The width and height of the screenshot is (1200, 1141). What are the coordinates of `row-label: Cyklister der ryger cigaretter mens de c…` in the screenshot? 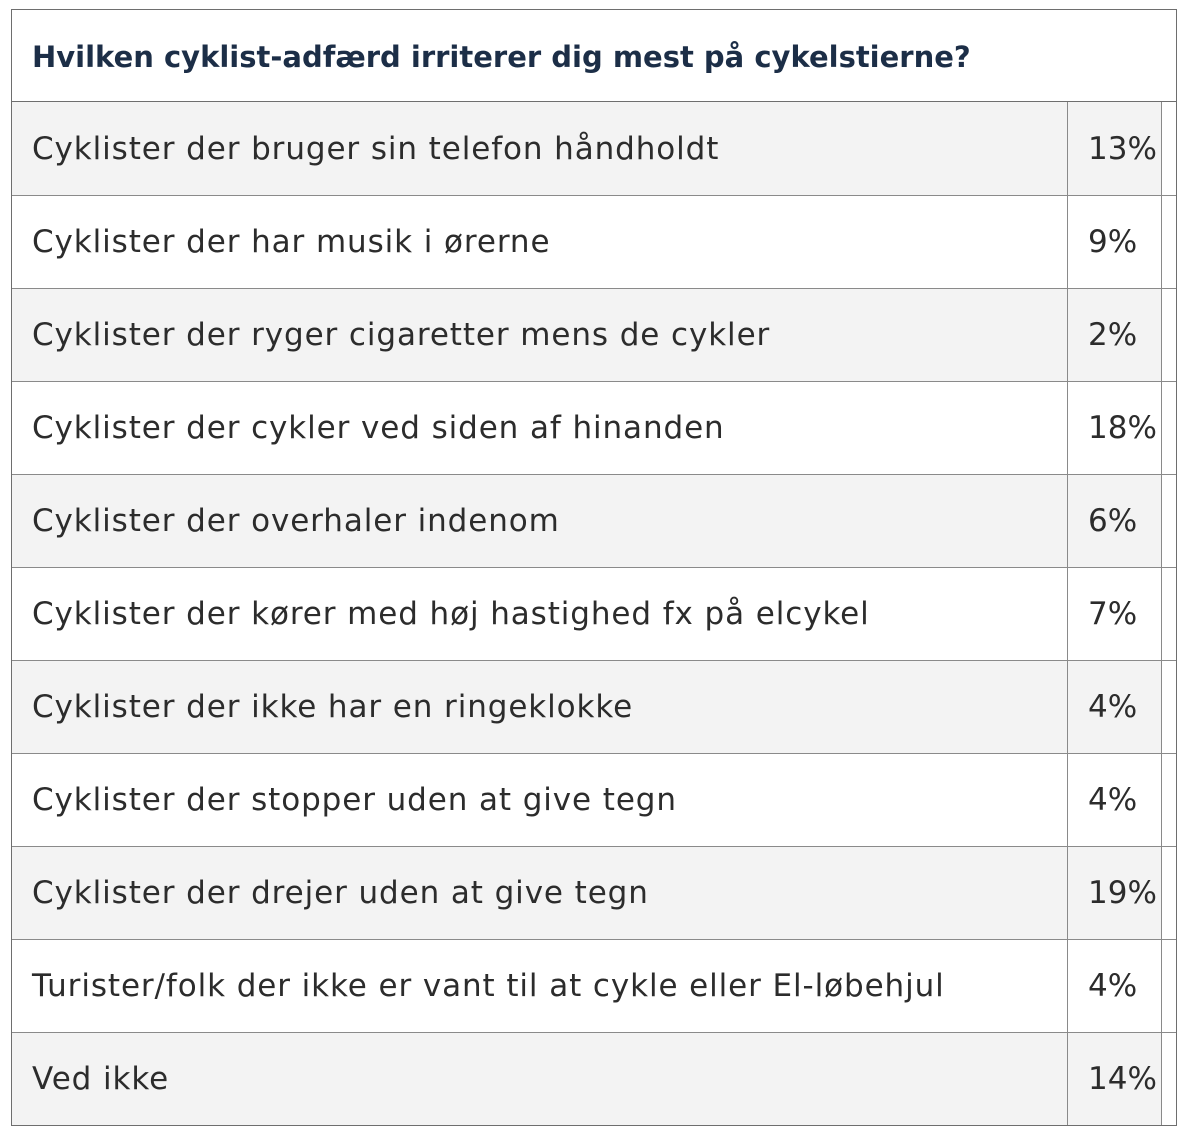 It's located at (401, 335).